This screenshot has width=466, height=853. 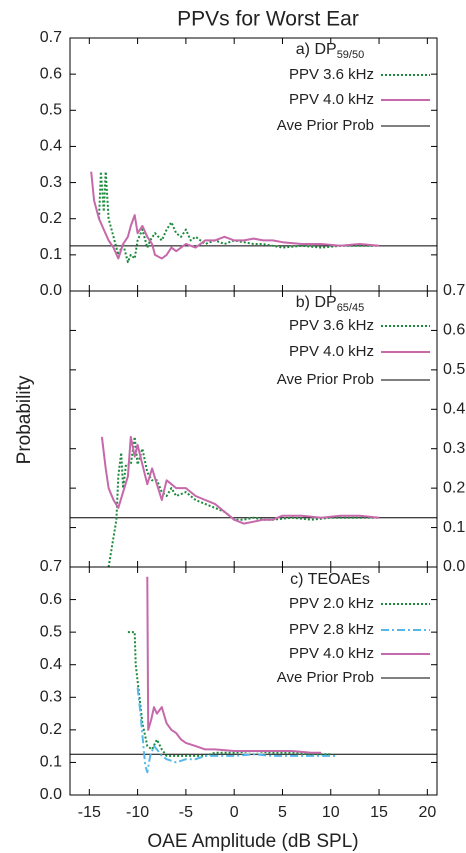 I want to click on x-tick-label: -10, so click(x=137, y=812).